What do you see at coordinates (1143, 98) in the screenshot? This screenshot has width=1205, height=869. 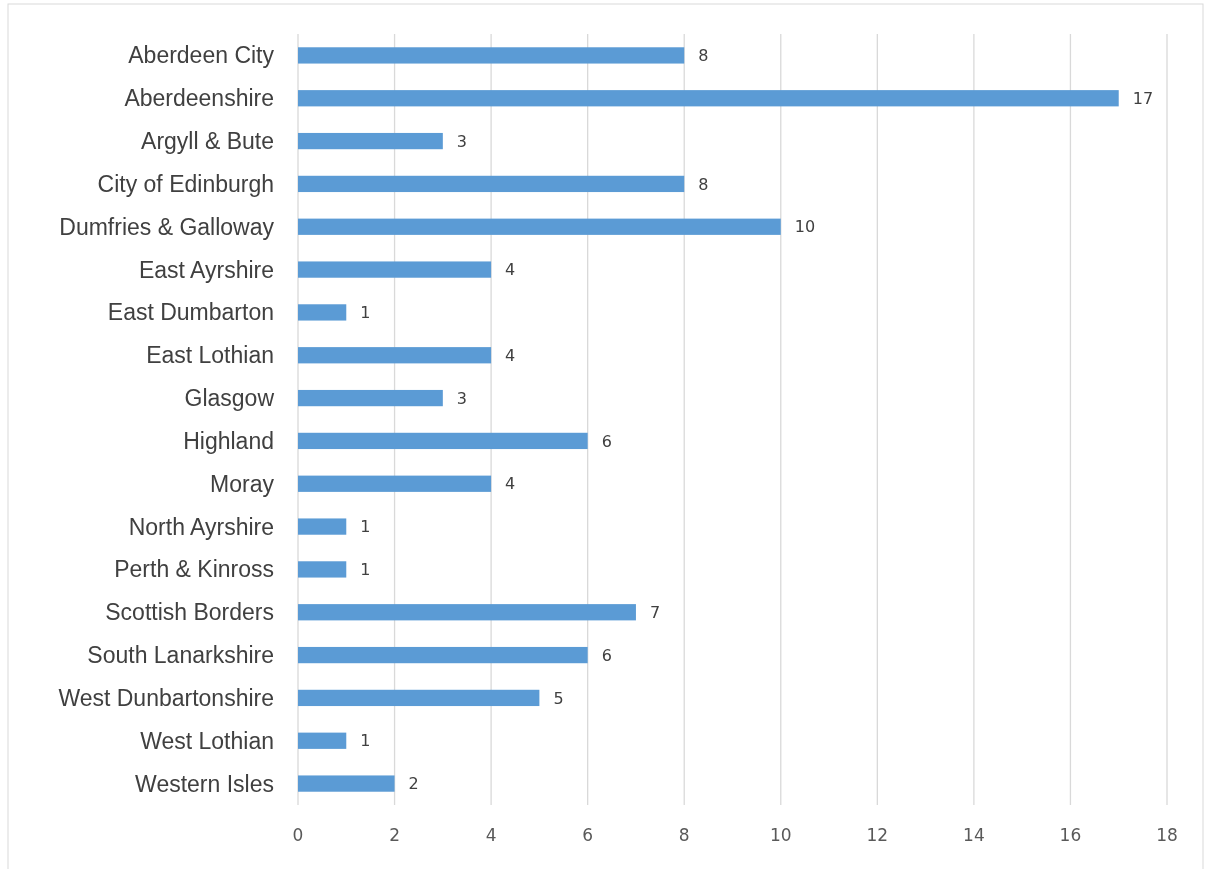 I see `data-label: 17` at bounding box center [1143, 98].